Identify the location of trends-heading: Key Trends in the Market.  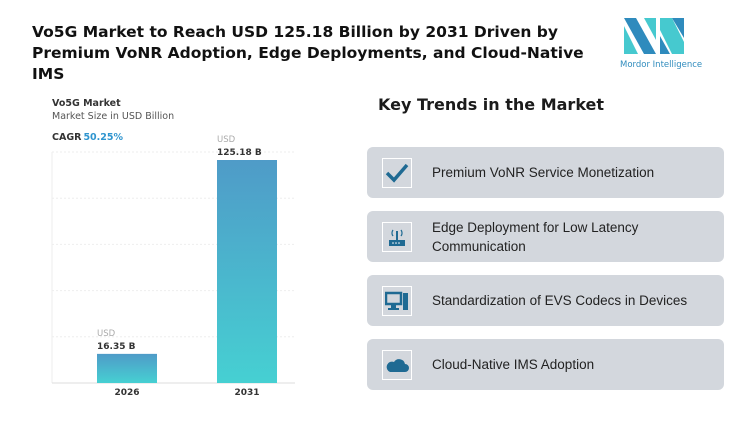
(491, 104).